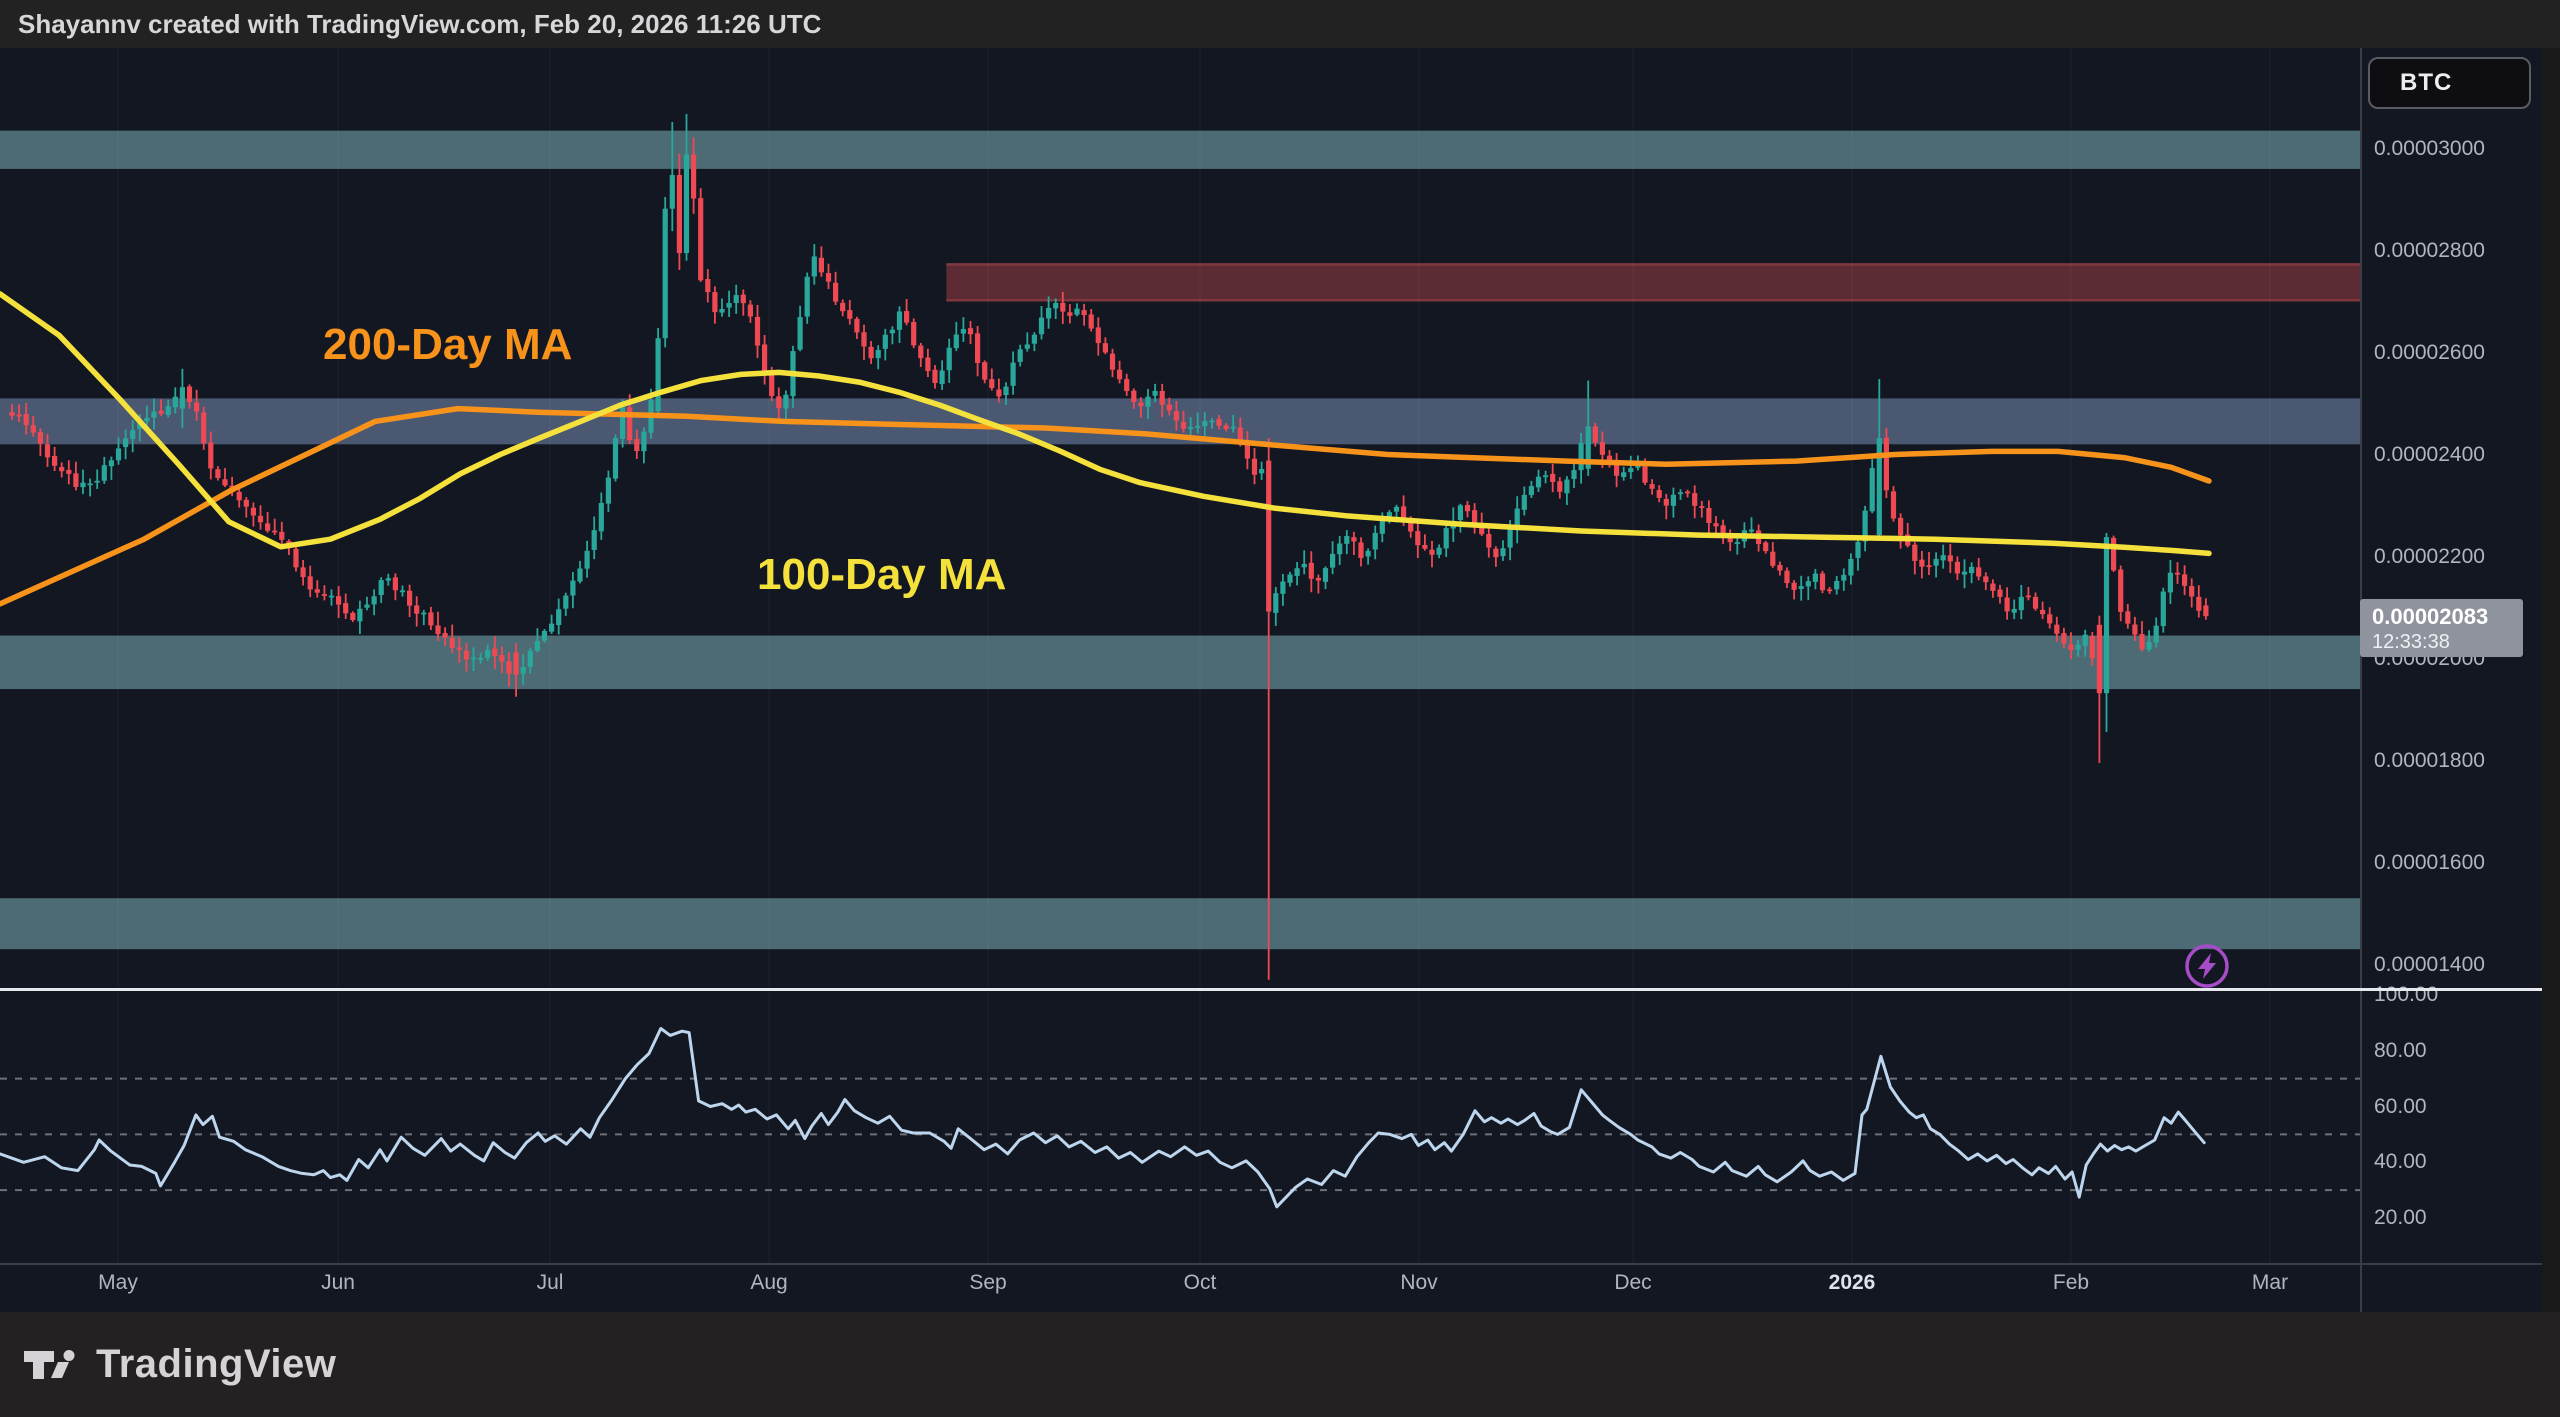  What do you see at coordinates (1419, 1282) in the screenshot?
I see `time-axis-label: Nov` at bounding box center [1419, 1282].